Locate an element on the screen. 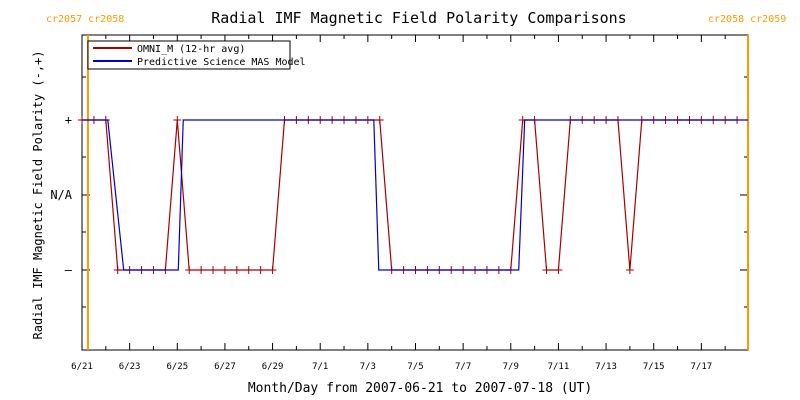 This screenshot has height=400, width=800. carrington-label-left: cr2057 cr2058 is located at coordinates (85, 19).